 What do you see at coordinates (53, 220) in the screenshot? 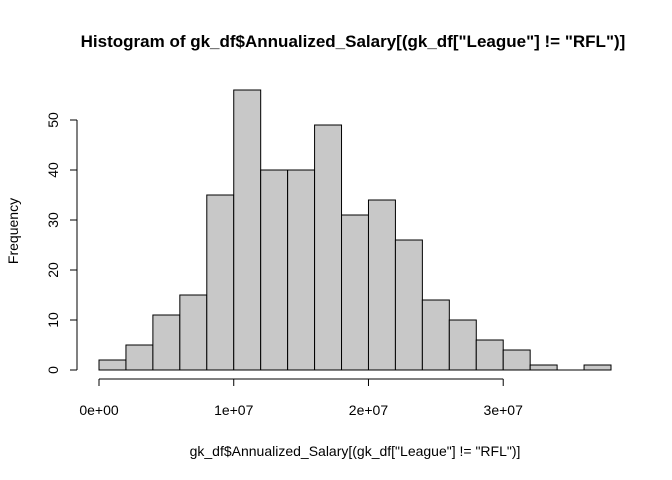
I see `y-tick-label-3: 30` at bounding box center [53, 220].